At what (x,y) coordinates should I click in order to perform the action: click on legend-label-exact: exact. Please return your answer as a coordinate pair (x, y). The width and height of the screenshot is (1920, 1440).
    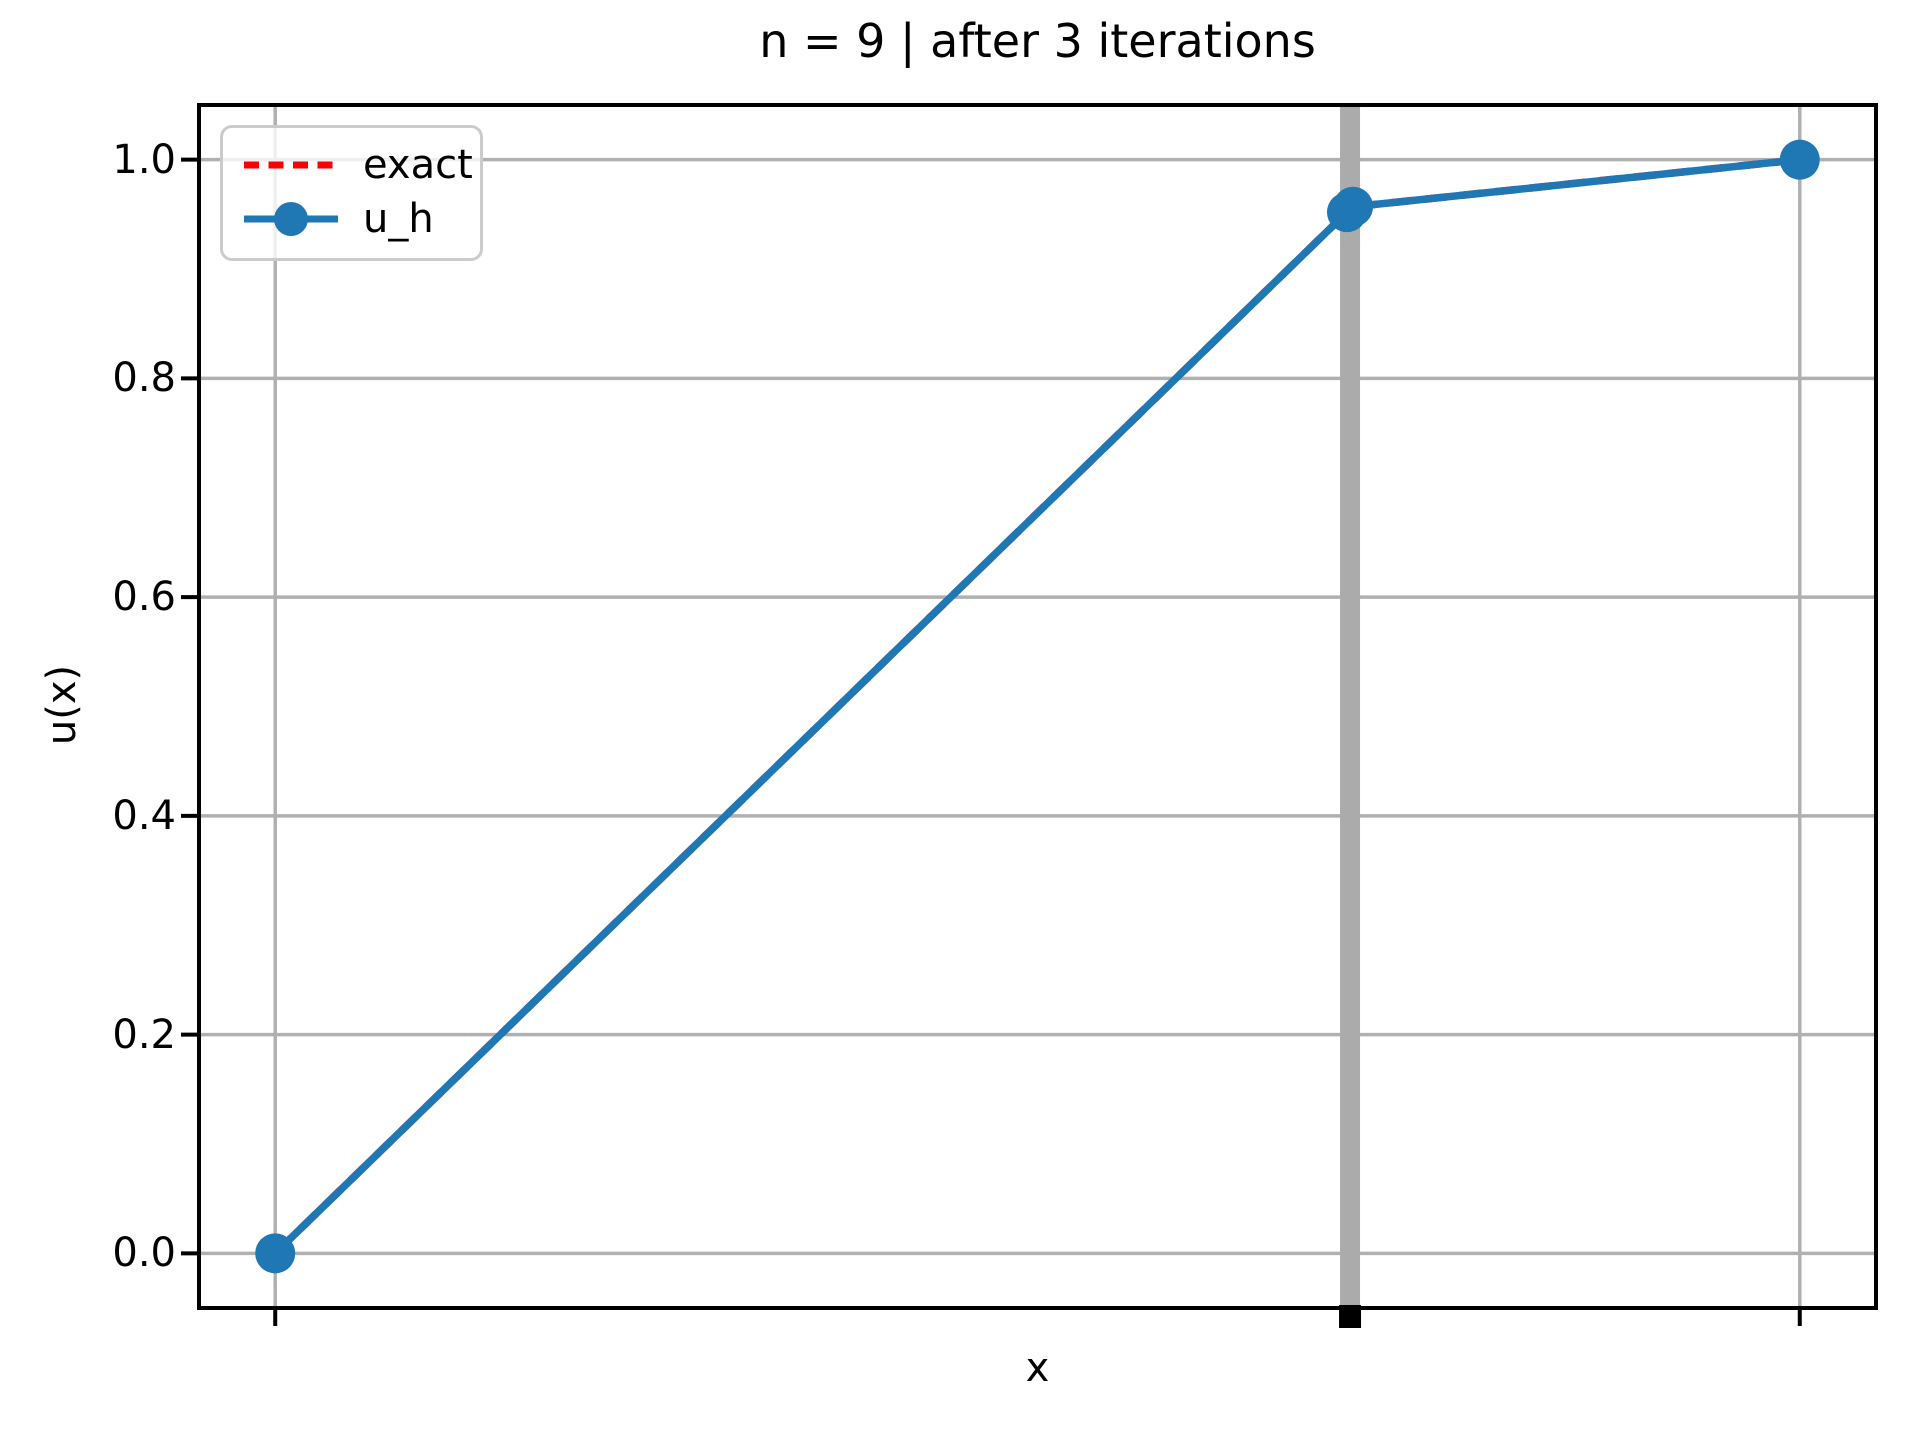
    Looking at the image, I should click on (418, 164).